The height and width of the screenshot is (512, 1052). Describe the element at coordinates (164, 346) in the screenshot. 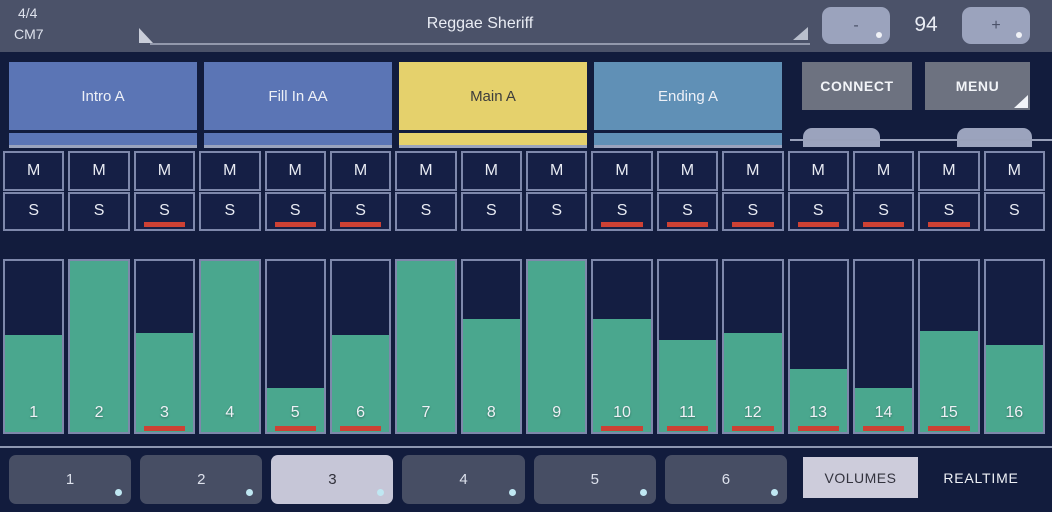

I see `channel-fader: 3` at that location.